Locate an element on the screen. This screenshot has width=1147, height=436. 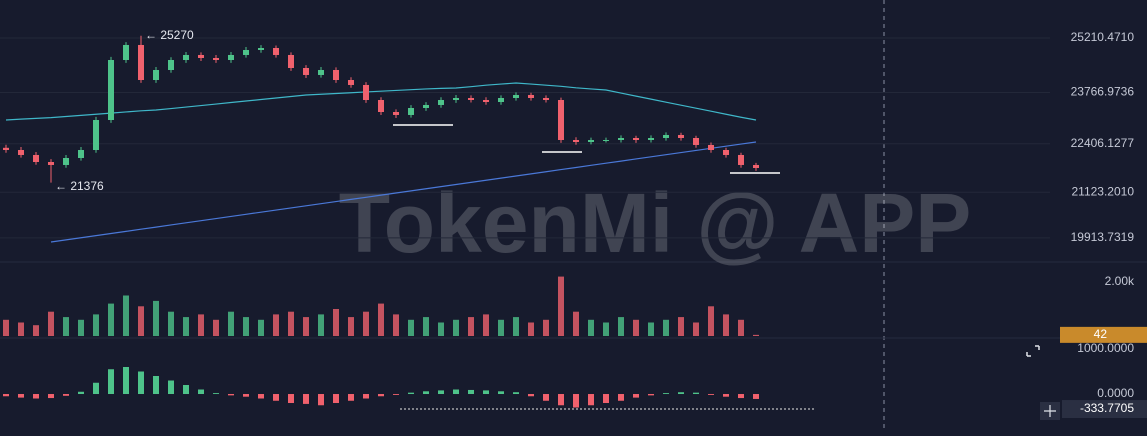
watermark: TokenMi @ APP is located at coordinates (655, 223).